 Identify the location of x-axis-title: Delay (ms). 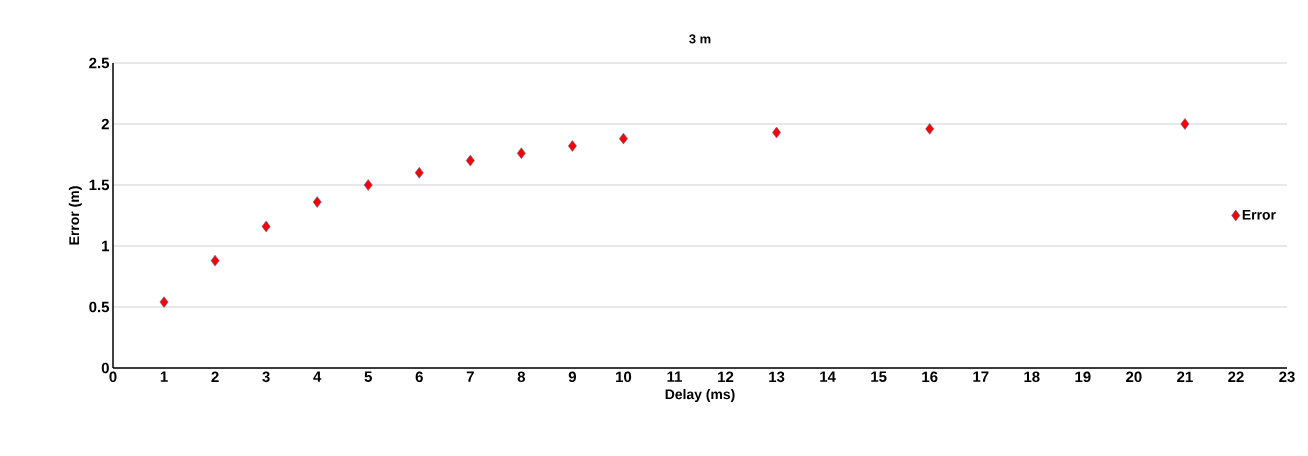
(700, 395).